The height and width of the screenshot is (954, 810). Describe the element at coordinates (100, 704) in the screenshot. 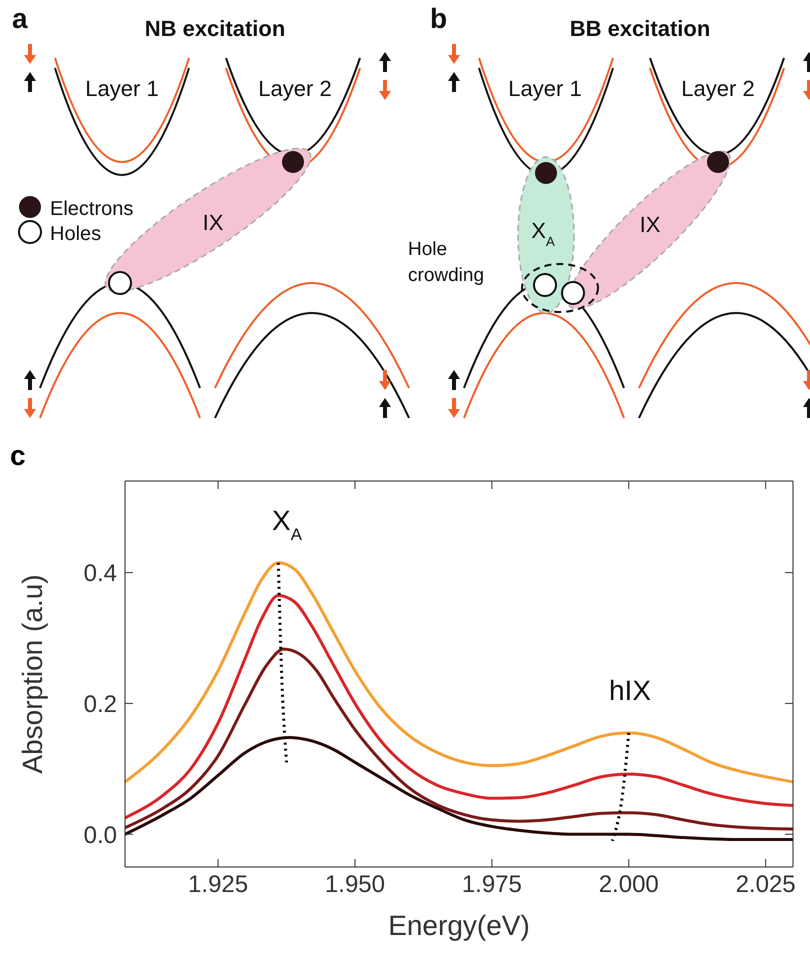

I see `y-tick-label: 0.2` at that location.